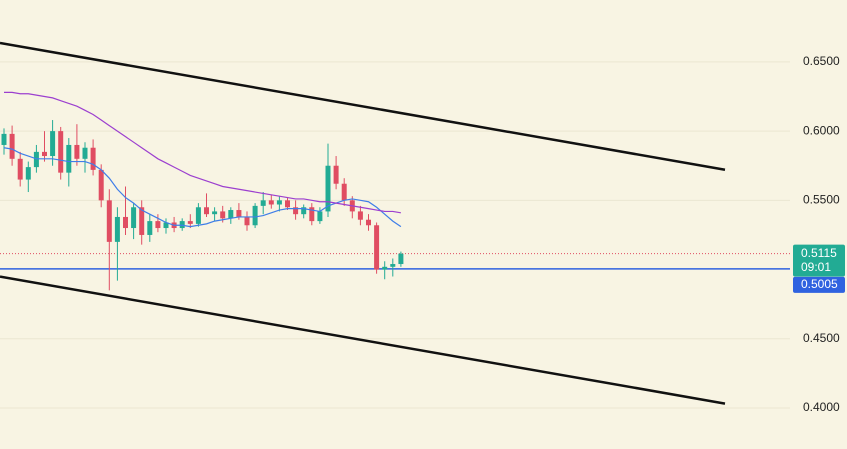  I want to click on last-price-bg, so click(819, 260).